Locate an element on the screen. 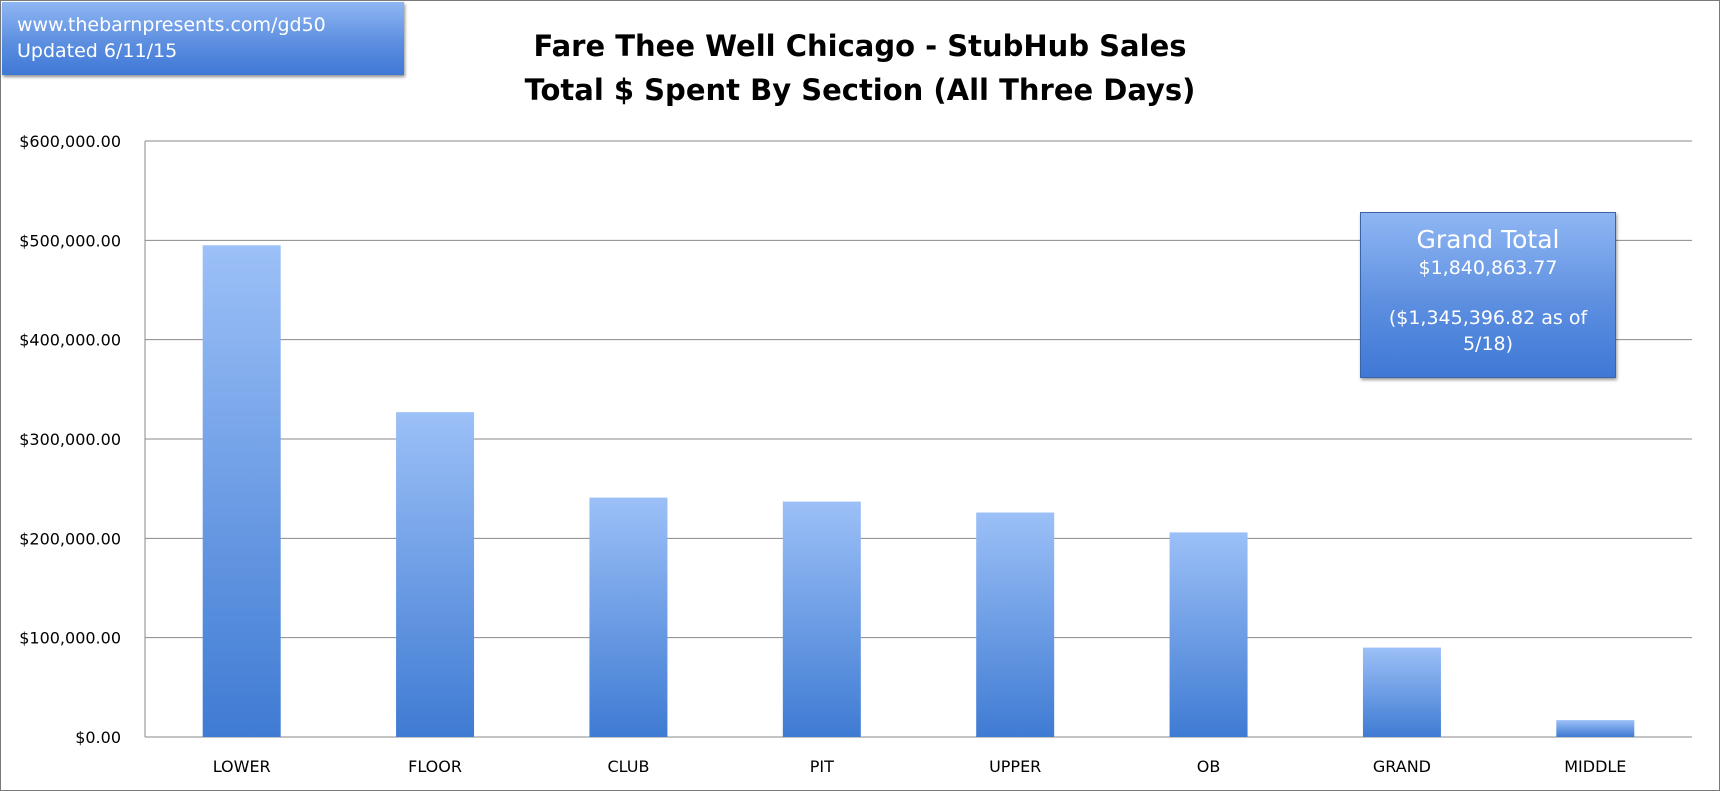  x-category-label: GRAND is located at coordinates (1402, 766).